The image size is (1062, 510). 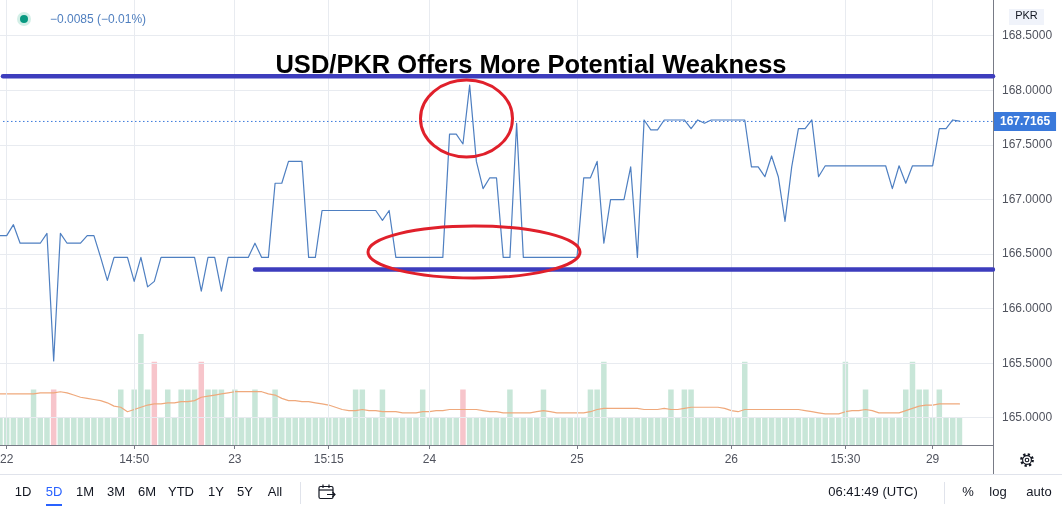 What do you see at coordinates (235, 458) in the screenshot?
I see `x-tick-label: 23` at bounding box center [235, 458].